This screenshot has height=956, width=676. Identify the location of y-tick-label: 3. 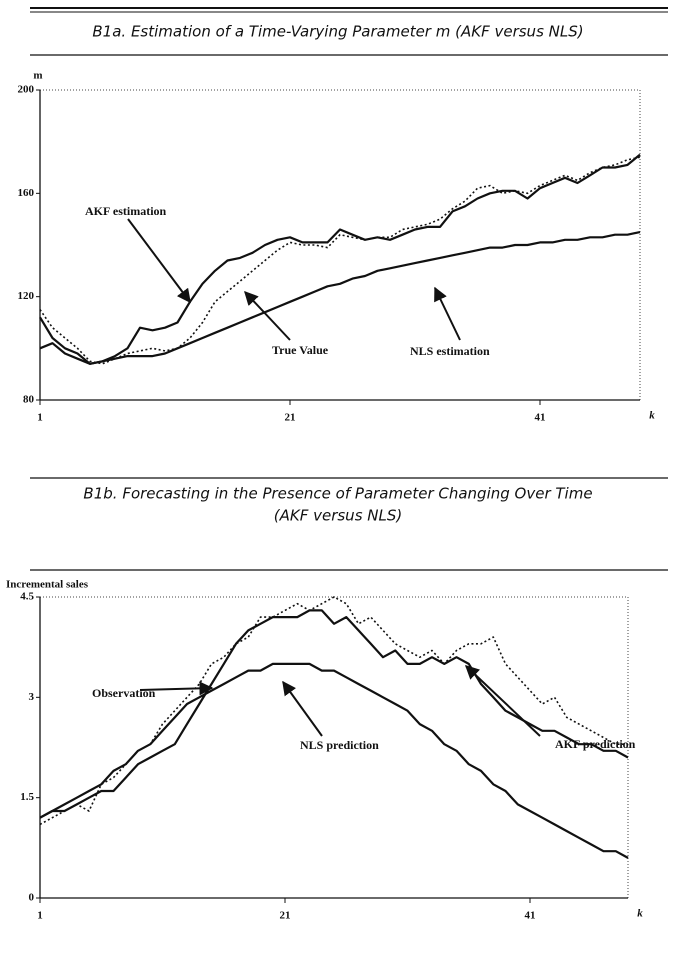
(32, 697).